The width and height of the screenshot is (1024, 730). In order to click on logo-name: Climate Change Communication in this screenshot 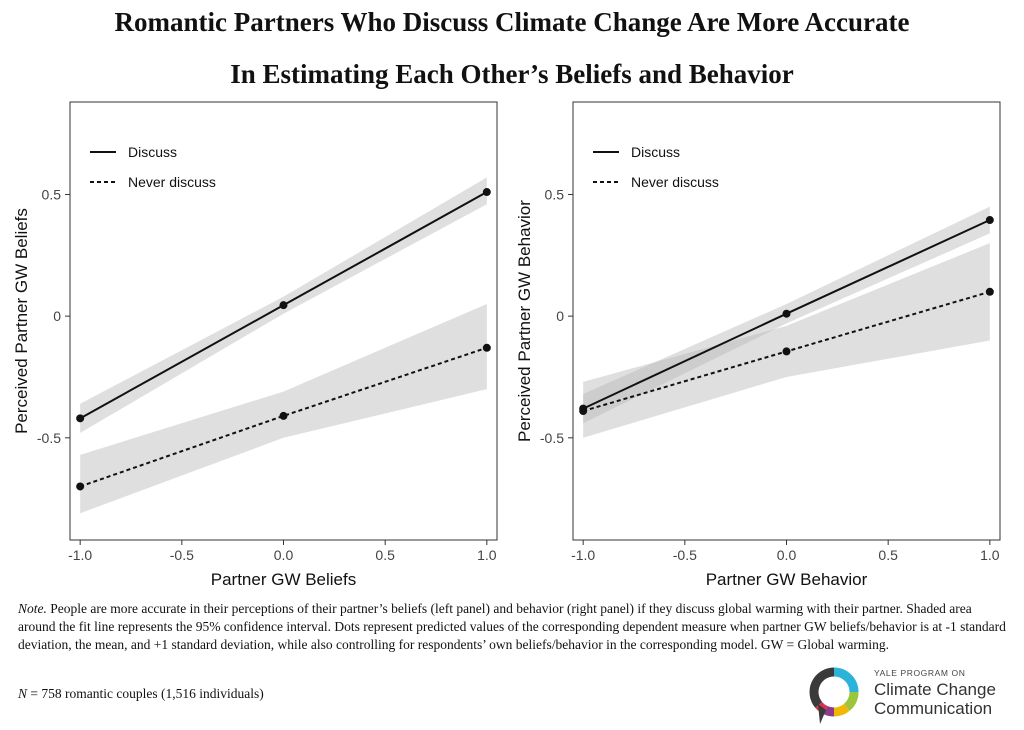, I will do `click(935, 699)`.